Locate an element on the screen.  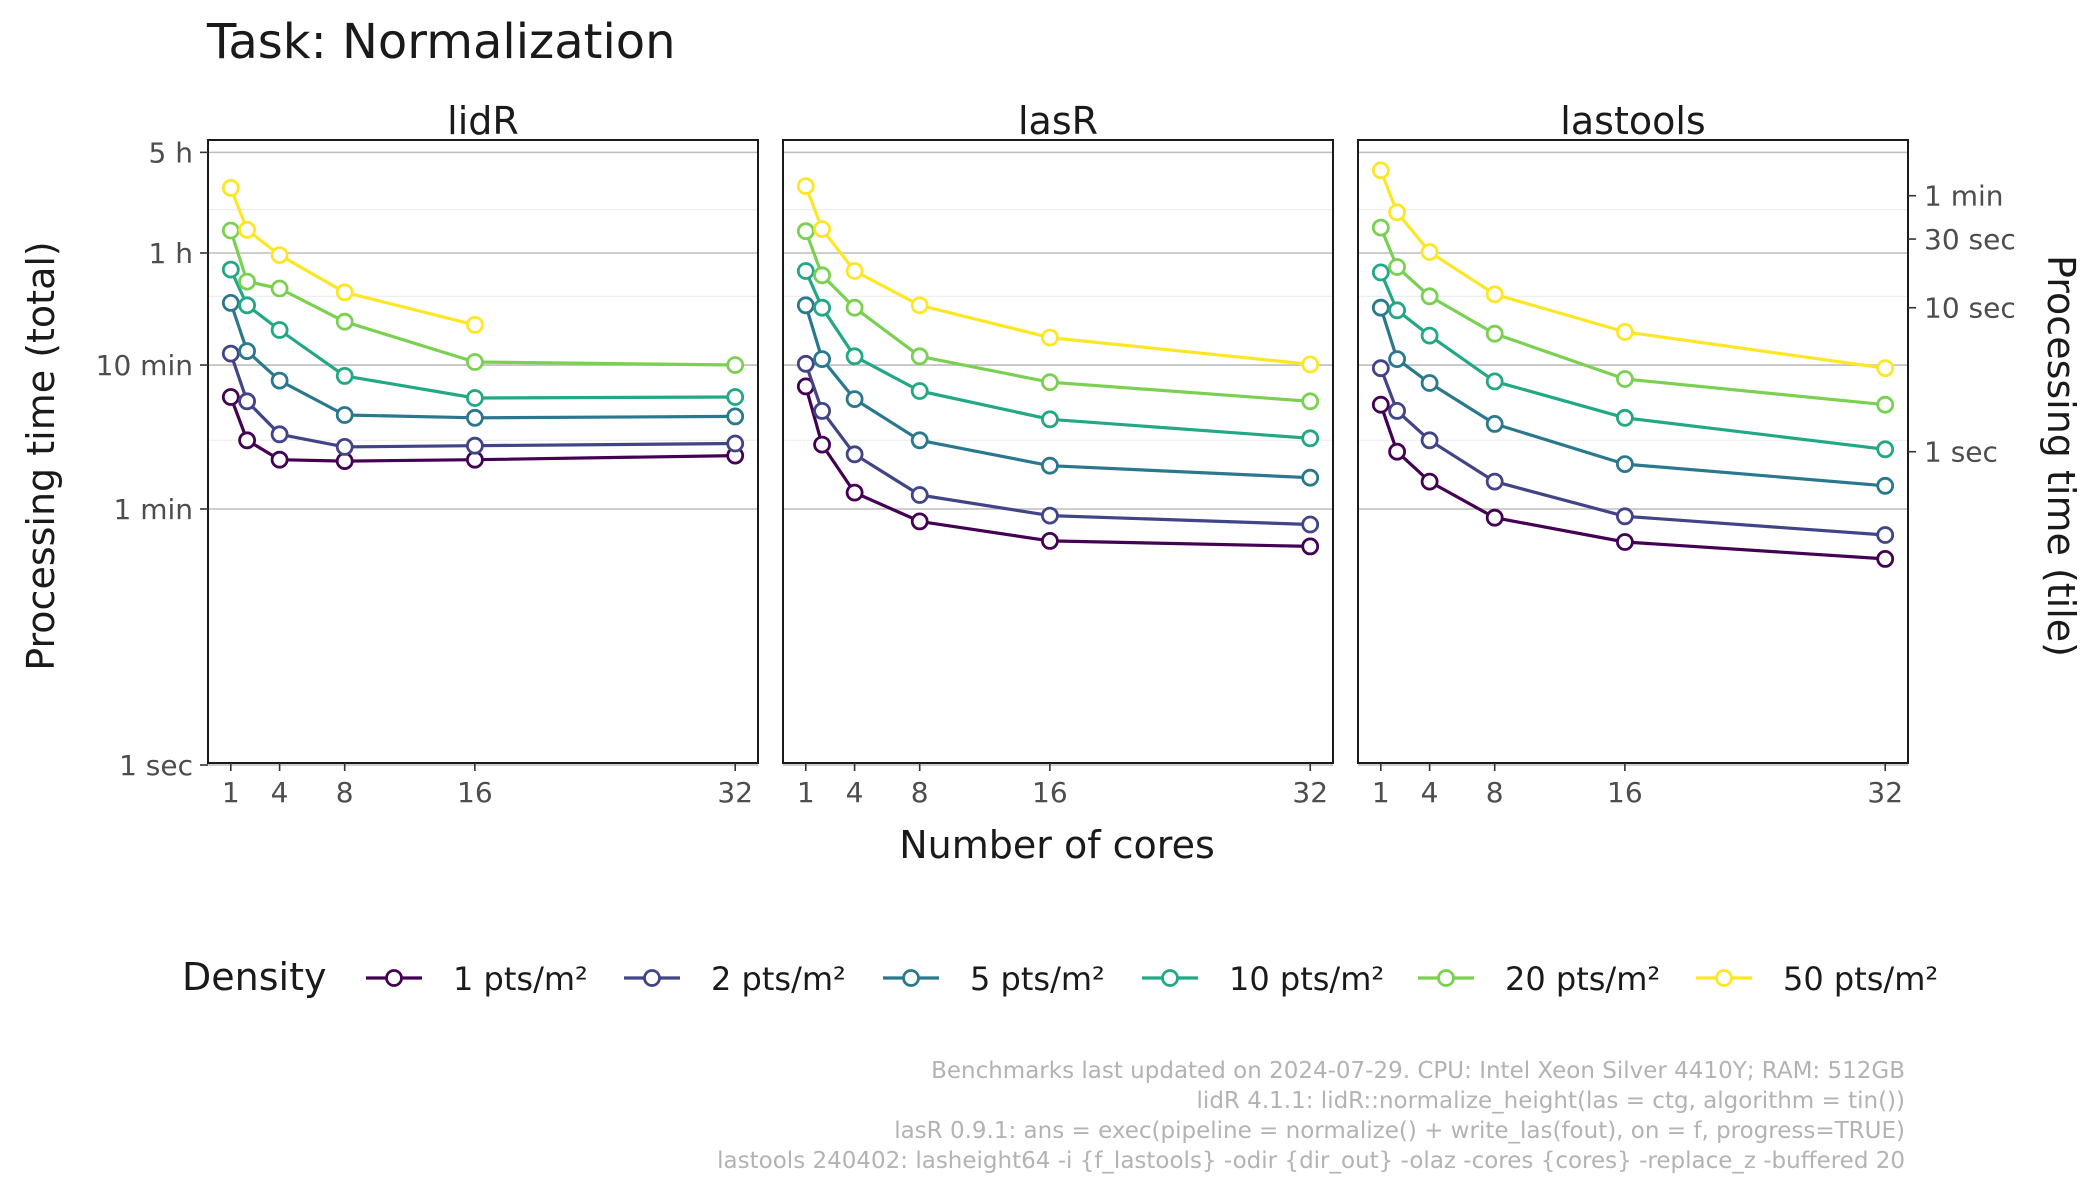
y-tick-label-right: 1 min is located at coordinates (1964, 196).